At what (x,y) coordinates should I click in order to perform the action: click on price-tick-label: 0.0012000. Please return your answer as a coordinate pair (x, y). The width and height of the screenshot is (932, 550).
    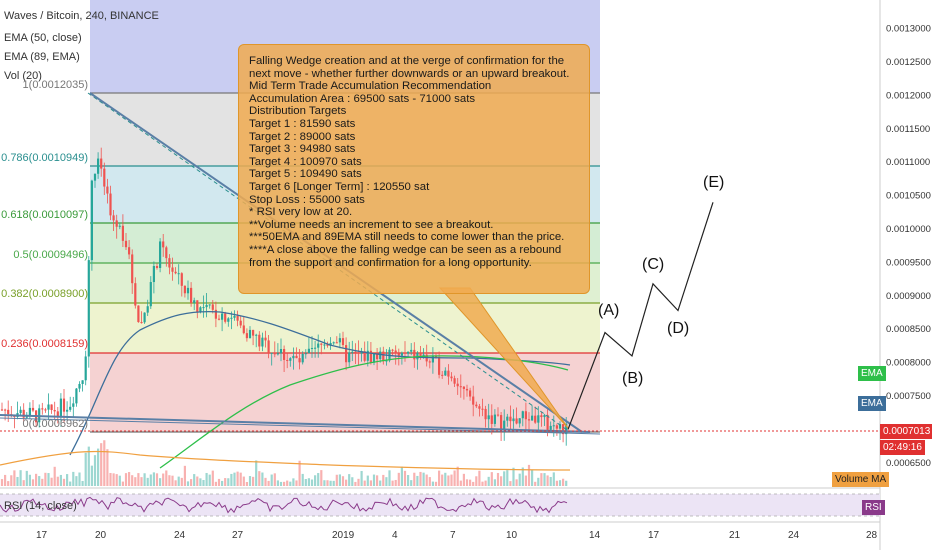
    Looking at the image, I should click on (908, 95).